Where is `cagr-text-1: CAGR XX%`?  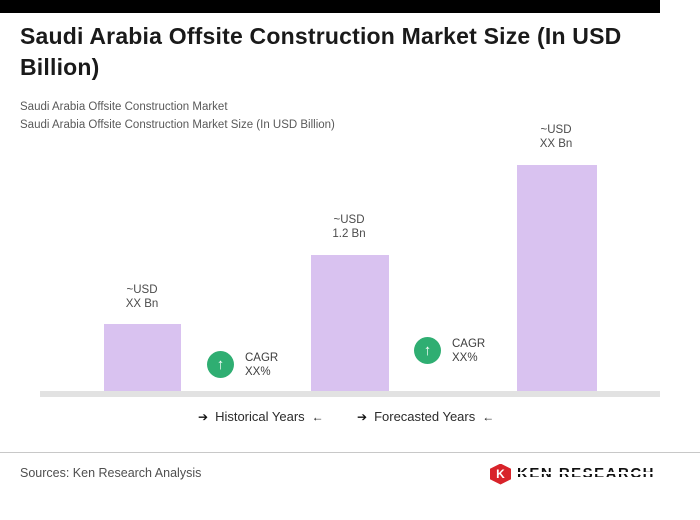 cagr-text-1: CAGR XX% is located at coordinates (261, 365).